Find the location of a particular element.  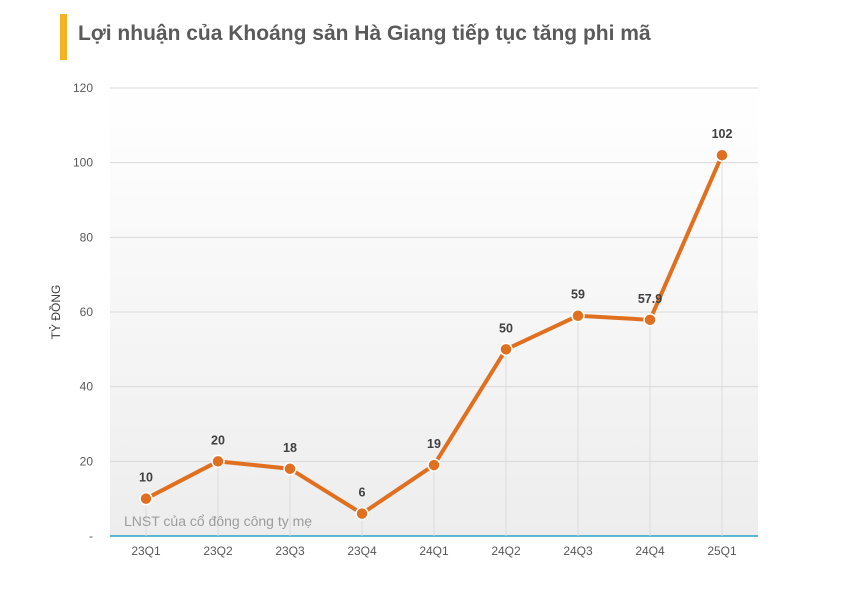

data-label-24Q2: 50 is located at coordinates (506, 328).